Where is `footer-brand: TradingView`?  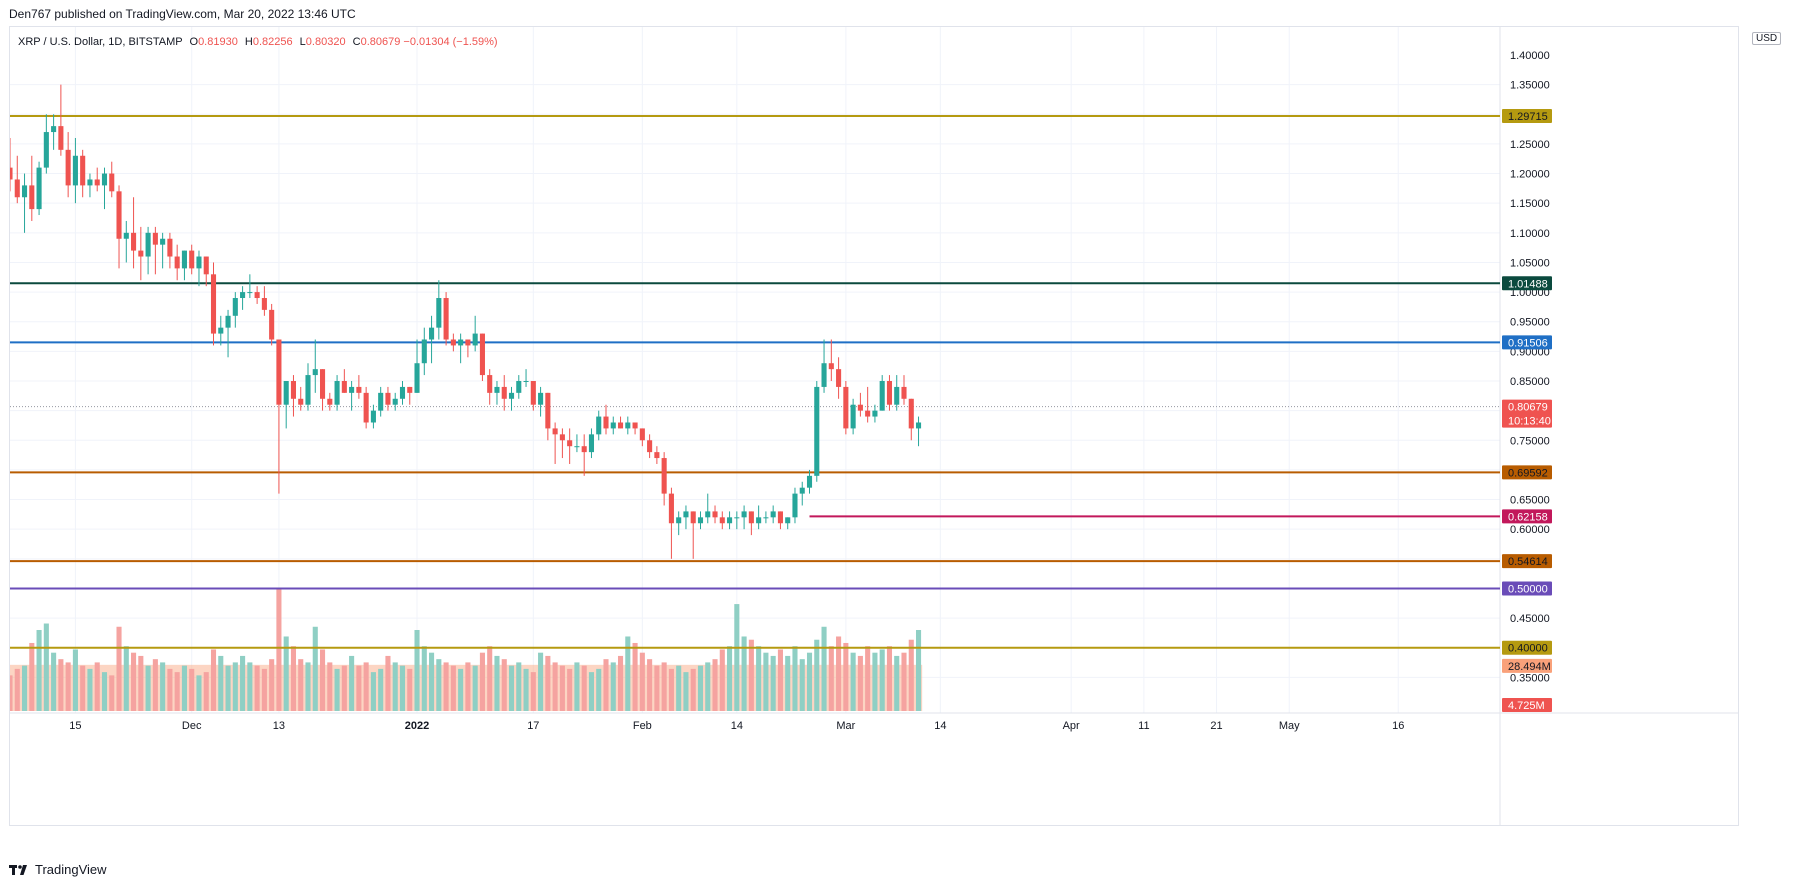
footer-brand: TradingView is located at coordinates (58, 869).